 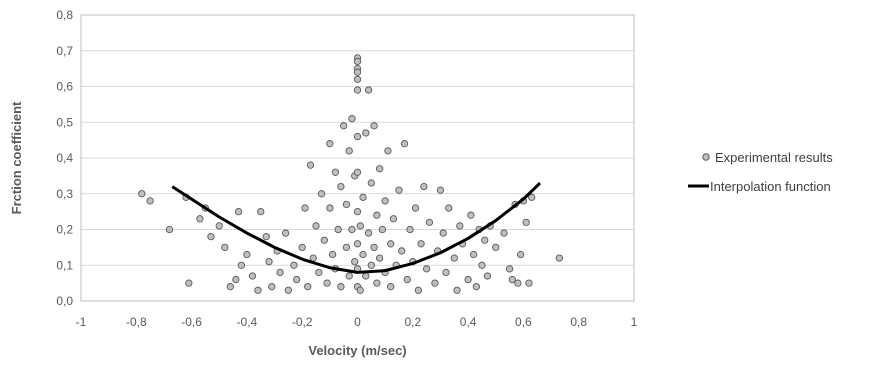 I want to click on y-tick-label: 0,1, so click(x=64, y=265).